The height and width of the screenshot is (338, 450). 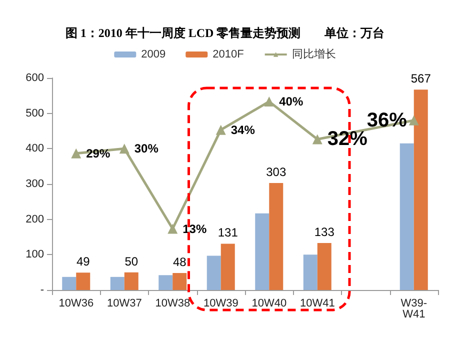 What do you see at coordinates (421, 79) in the screenshot?
I see `data-label: 567` at bounding box center [421, 79].